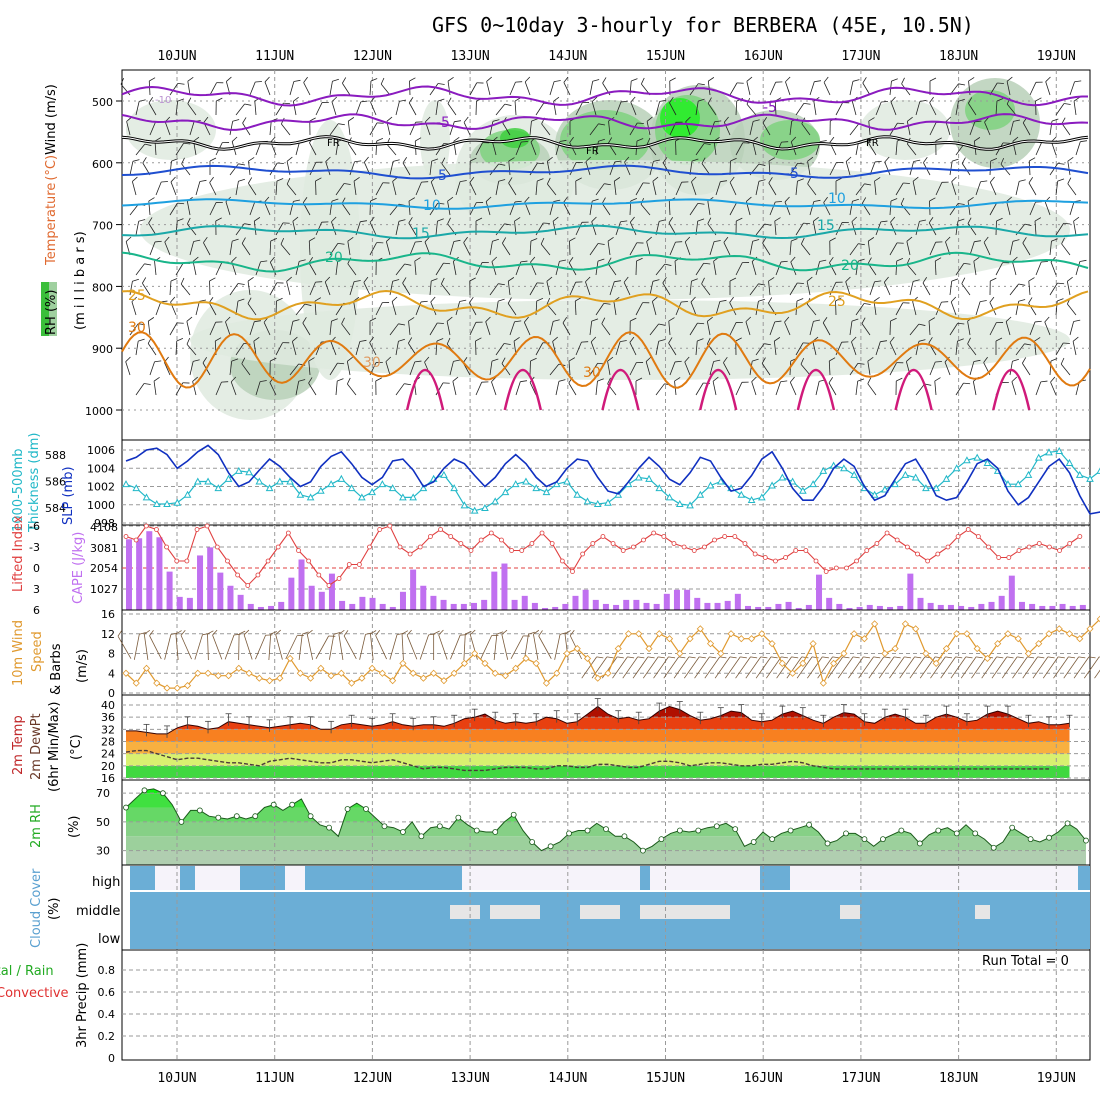 This screenshot has width=1100, height=1100. What do you see at coordinates (975, 833) in the screenshot?
I see `rh-point` at bounding box center [975, 833].